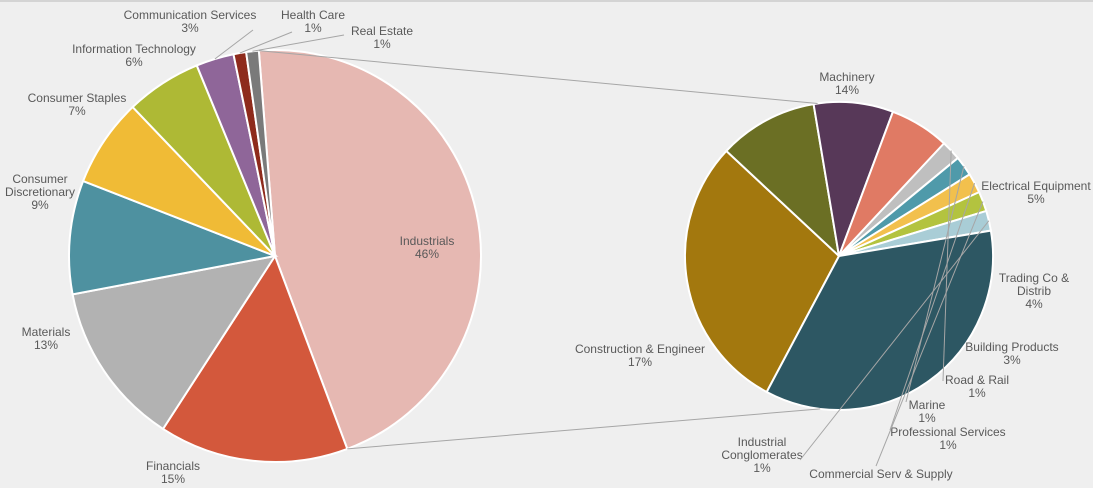 The height and width of the screenshot is (488, 1093). I want to click on main-label-materials: Materials 13%, so click(46, 338).